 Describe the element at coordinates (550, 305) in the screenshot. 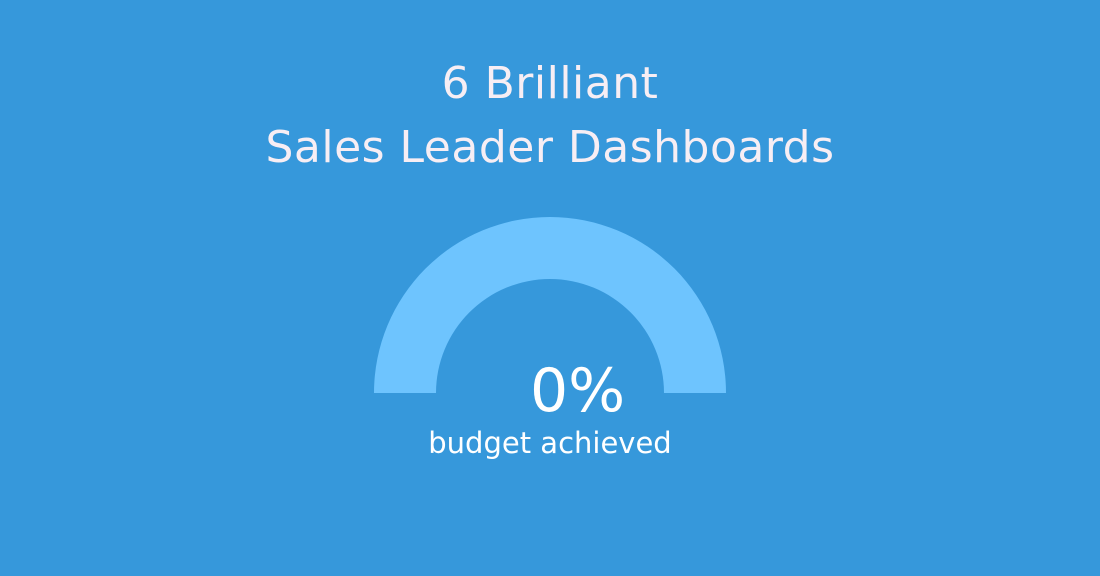

I see `gauge-track` at that location.